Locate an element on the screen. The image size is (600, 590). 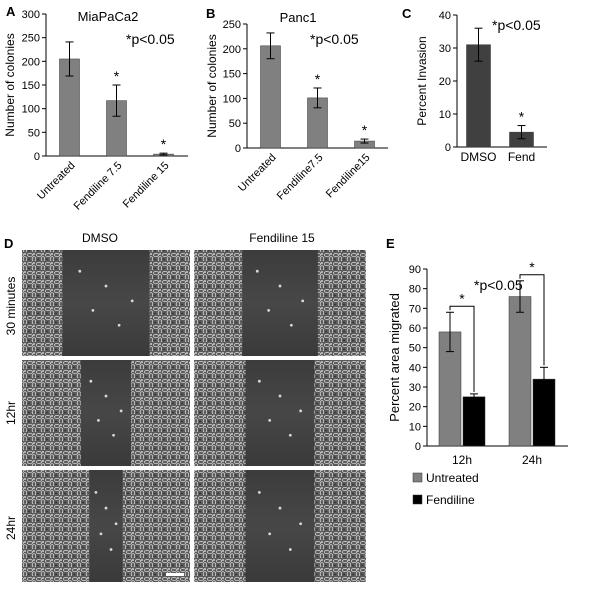
significance-note-c: *p<0.05 is located at coordinates (516, 25).